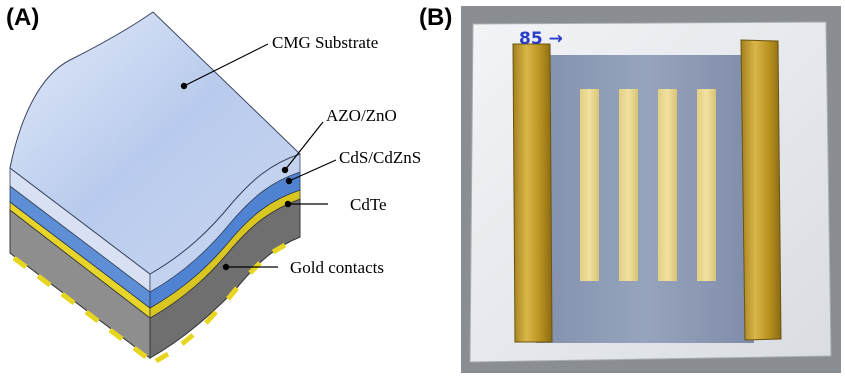 The height and width of the screenshot is (377, 845). I want to click on label-cdte: CdTe, so click(368, 204).